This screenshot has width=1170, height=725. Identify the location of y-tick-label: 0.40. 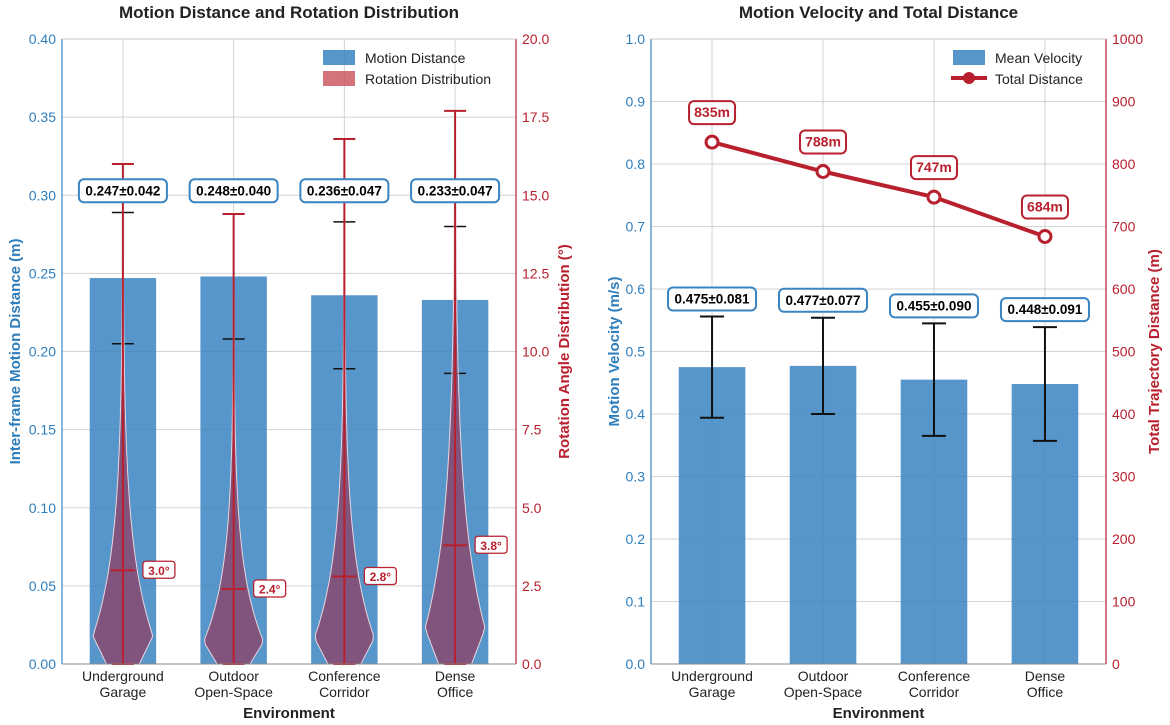
(42, 39).